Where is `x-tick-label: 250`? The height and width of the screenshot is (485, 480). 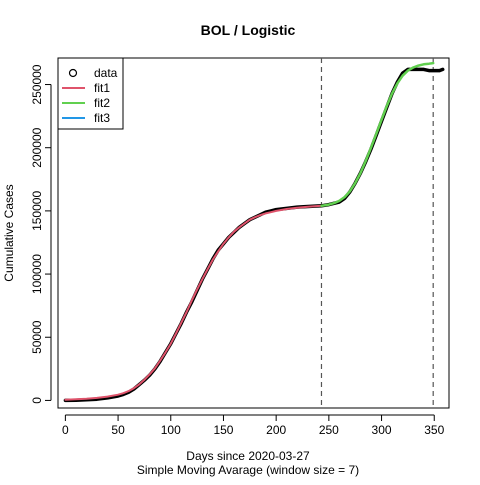
x-tick-label: 250 is located at coordinates (329, 430).